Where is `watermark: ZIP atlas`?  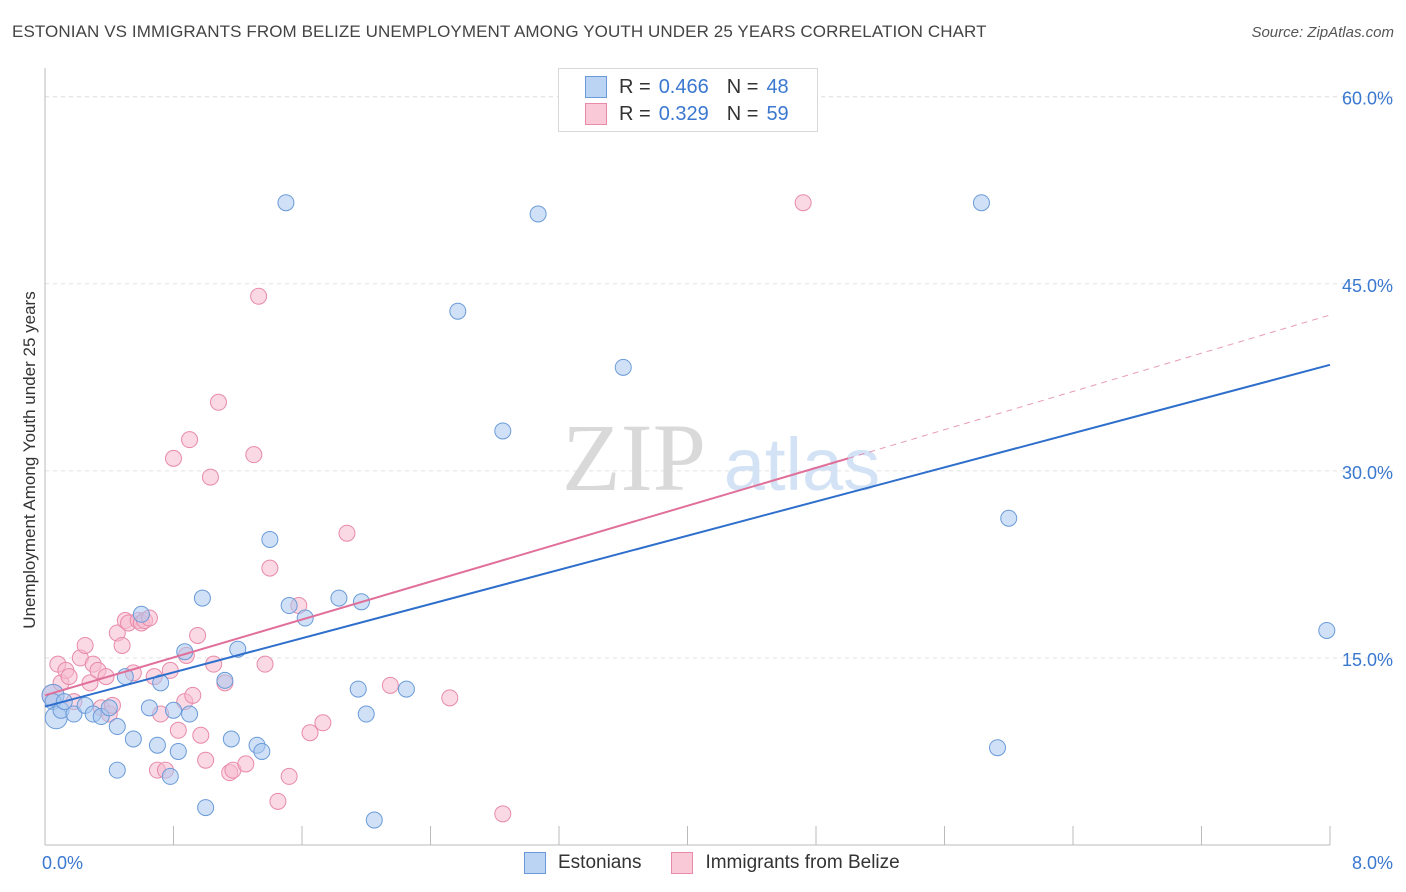
watermark: ZIP atlas is located at coordinates (721, 457).